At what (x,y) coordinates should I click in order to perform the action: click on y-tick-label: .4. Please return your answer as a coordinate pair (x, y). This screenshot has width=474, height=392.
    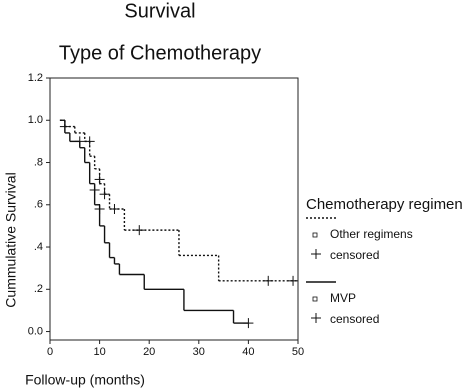
    Looking at the image, I should click on (38, 247).